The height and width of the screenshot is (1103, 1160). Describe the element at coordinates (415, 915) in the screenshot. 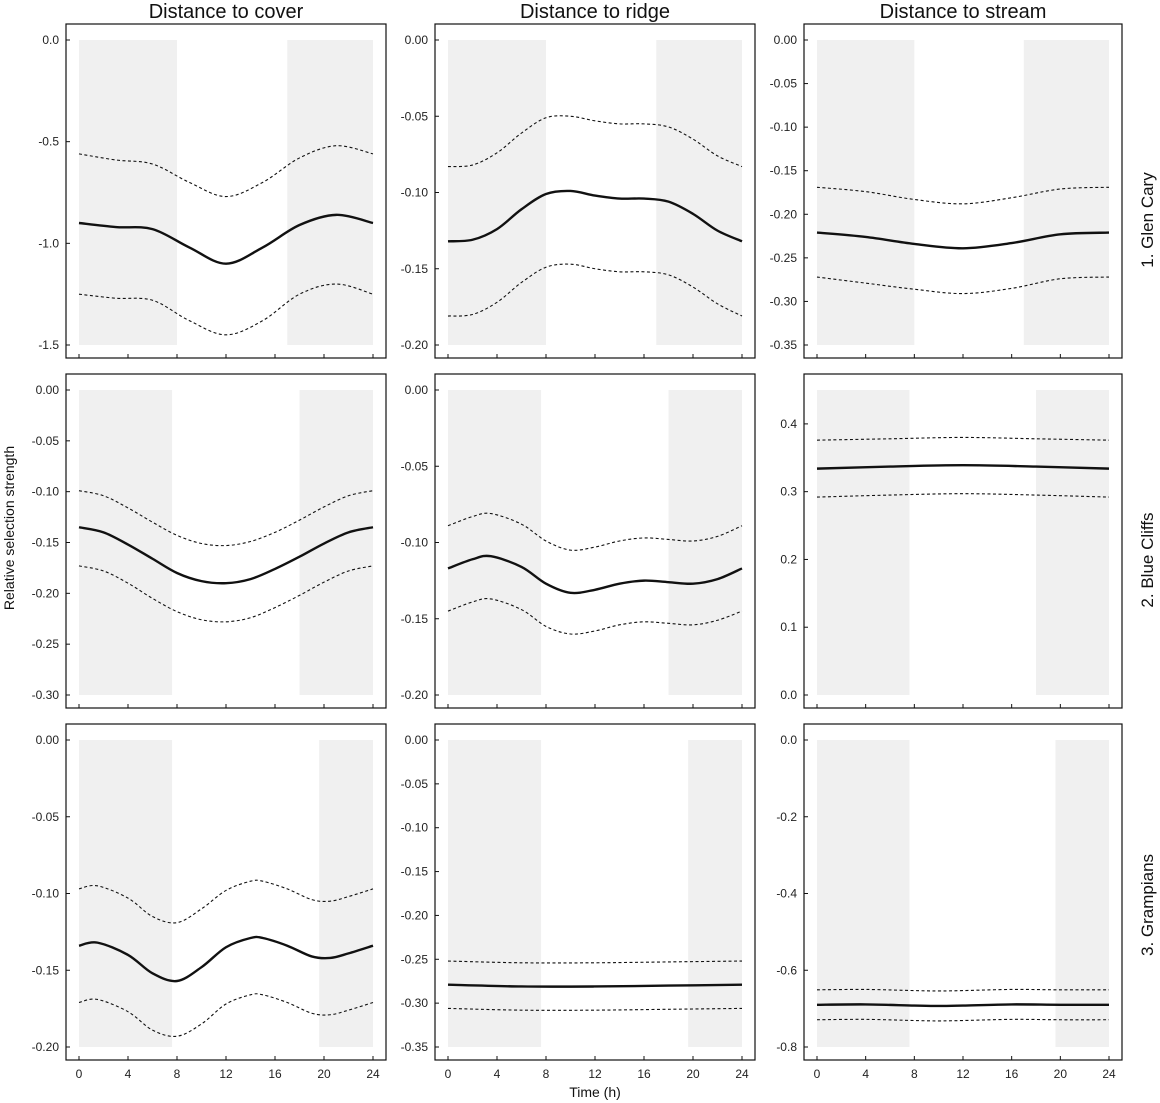

I see `panel-r3-c2-ytick-label: -0.20` at that location.